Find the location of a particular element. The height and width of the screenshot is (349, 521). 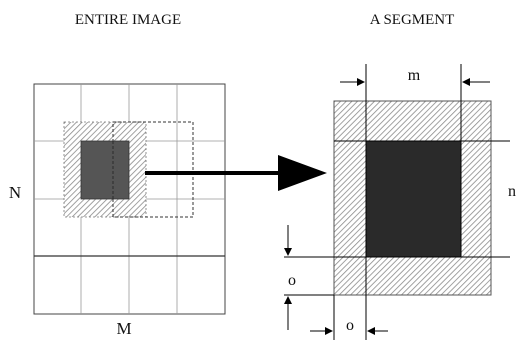

segment-core-block is located at coordinates (105, 170).